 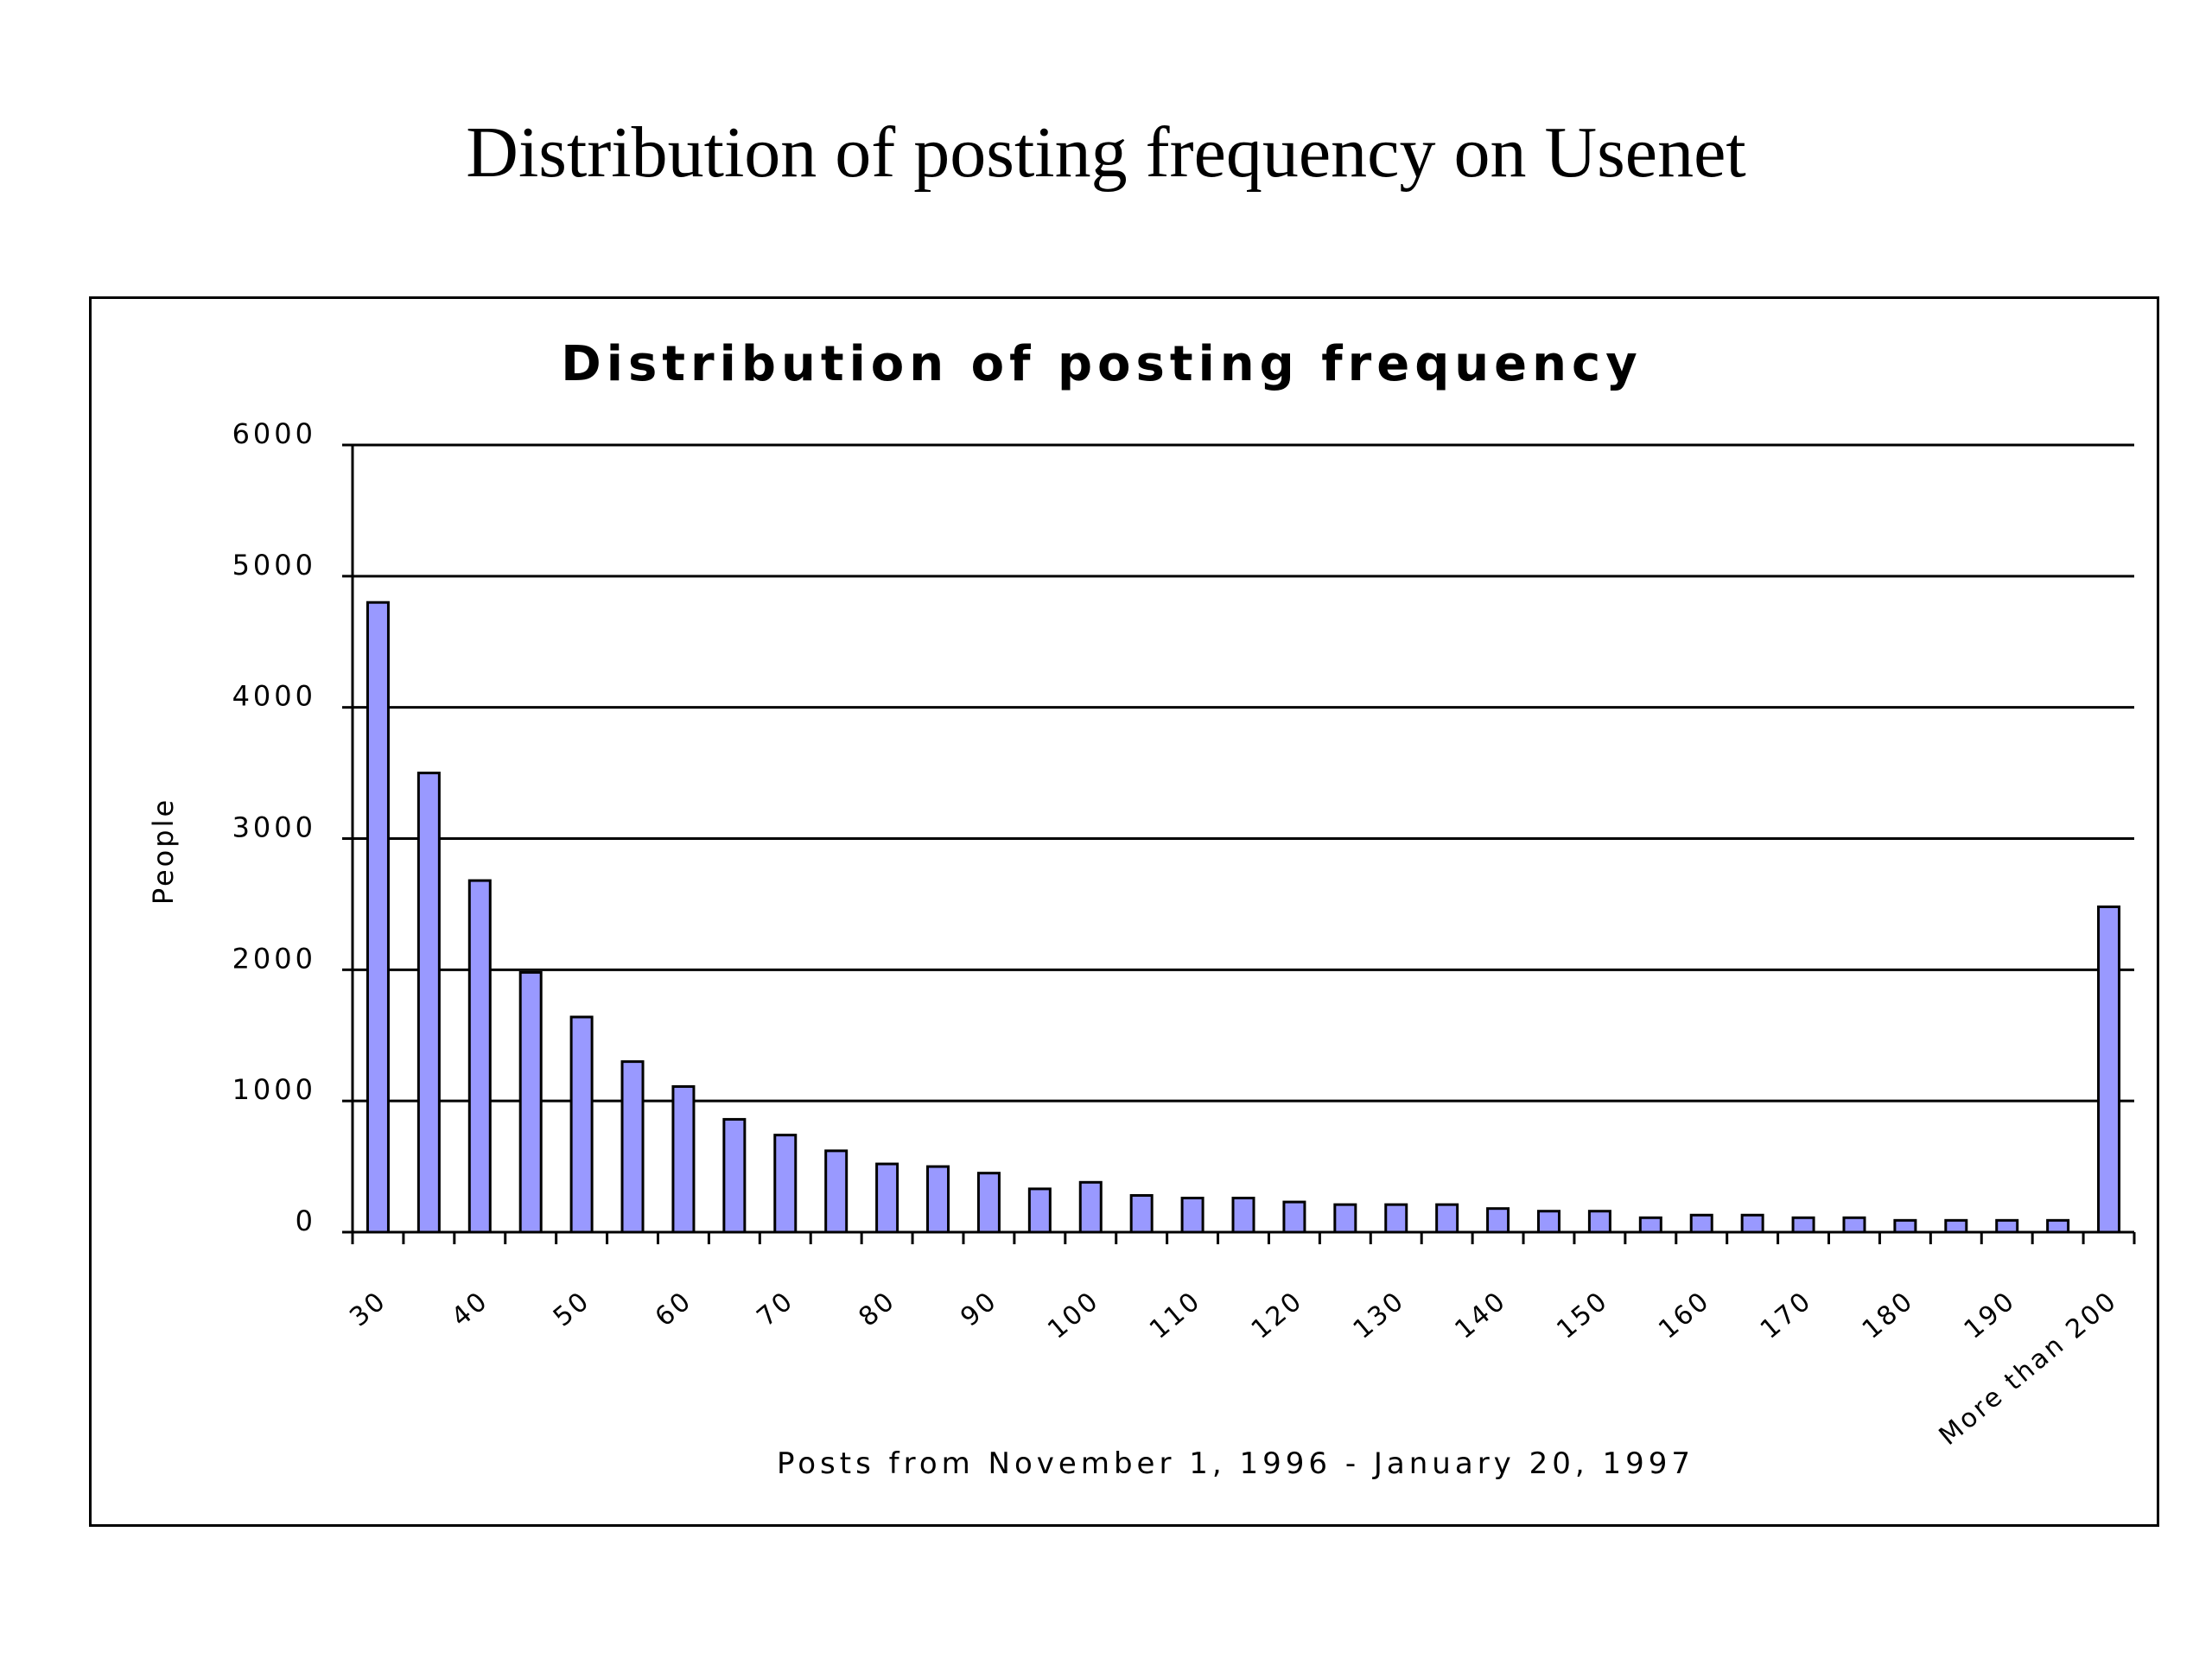 What do you see at coordinates (274, 959) in the screenshot?
I see `y-tick-label: 2000` at bounding box center [274, 959].